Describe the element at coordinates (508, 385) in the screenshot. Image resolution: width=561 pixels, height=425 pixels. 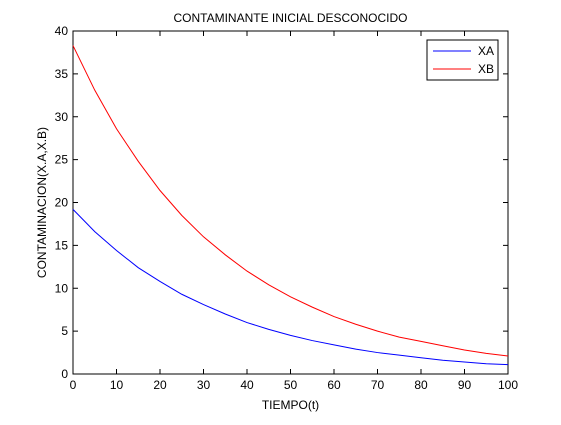
I see `x-tick-label: 100` at that location.